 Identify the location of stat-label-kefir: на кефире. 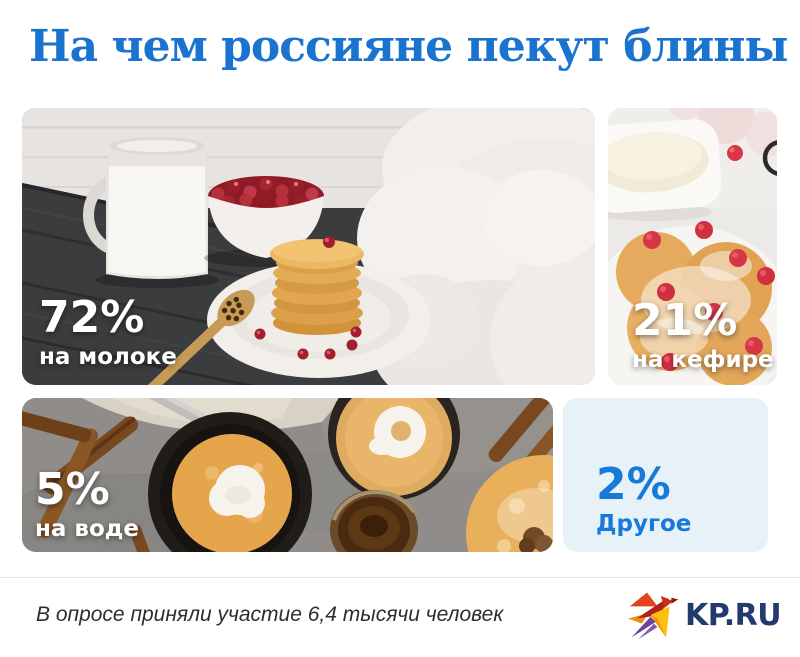
(703, 360).